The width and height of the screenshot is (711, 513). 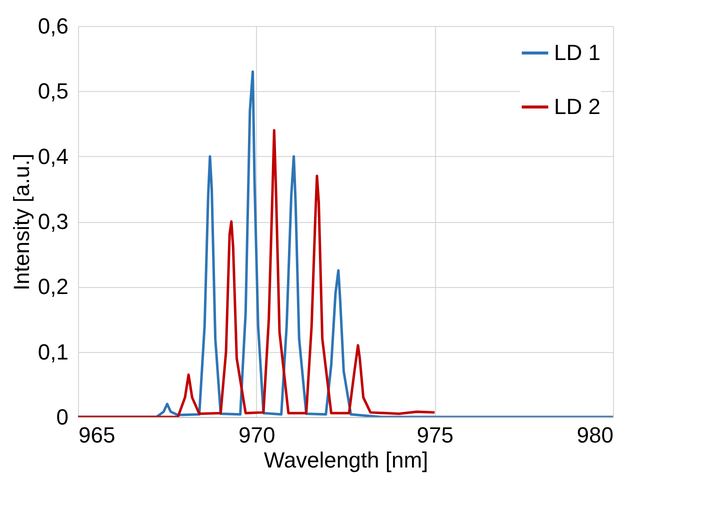 I want to click on x-tick-label: 970, so click(x=257, y=435).